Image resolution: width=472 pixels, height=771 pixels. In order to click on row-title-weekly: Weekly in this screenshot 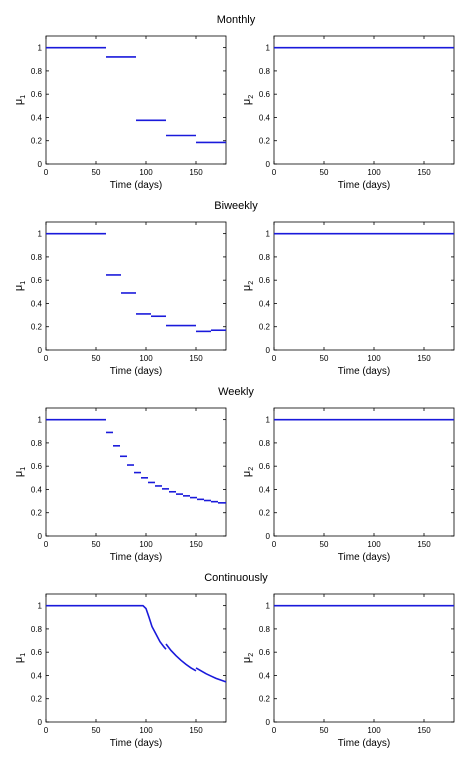, I will do `click(236, 392)`.